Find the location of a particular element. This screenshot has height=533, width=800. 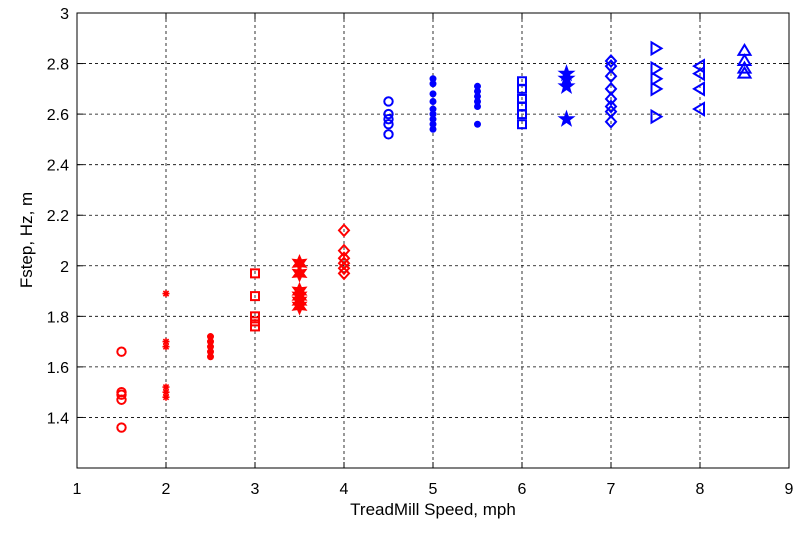

y-tick-label: 2.4 is located at coordinates (58, 166).